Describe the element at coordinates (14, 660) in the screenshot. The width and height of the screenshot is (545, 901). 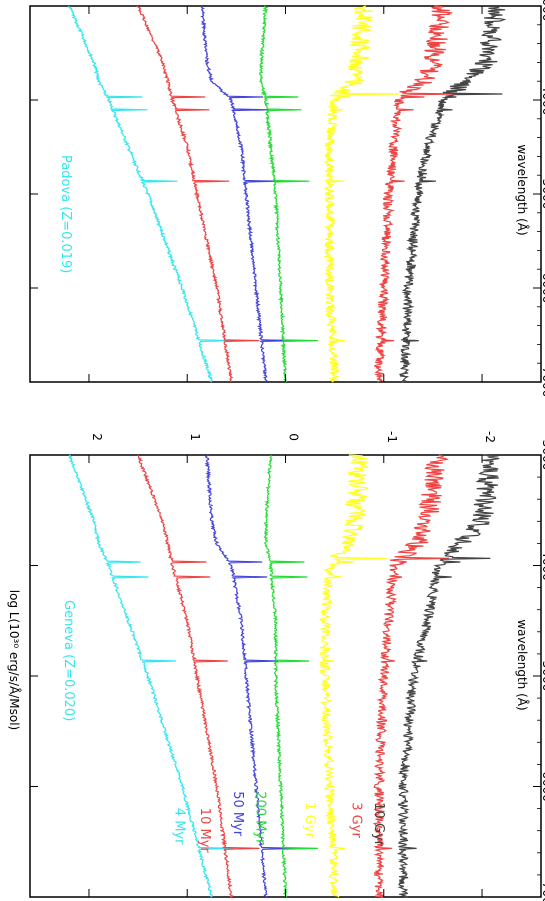
I see `y-axis-label: log L(10³⁰ erg/s/Å/Msol)` at that location.